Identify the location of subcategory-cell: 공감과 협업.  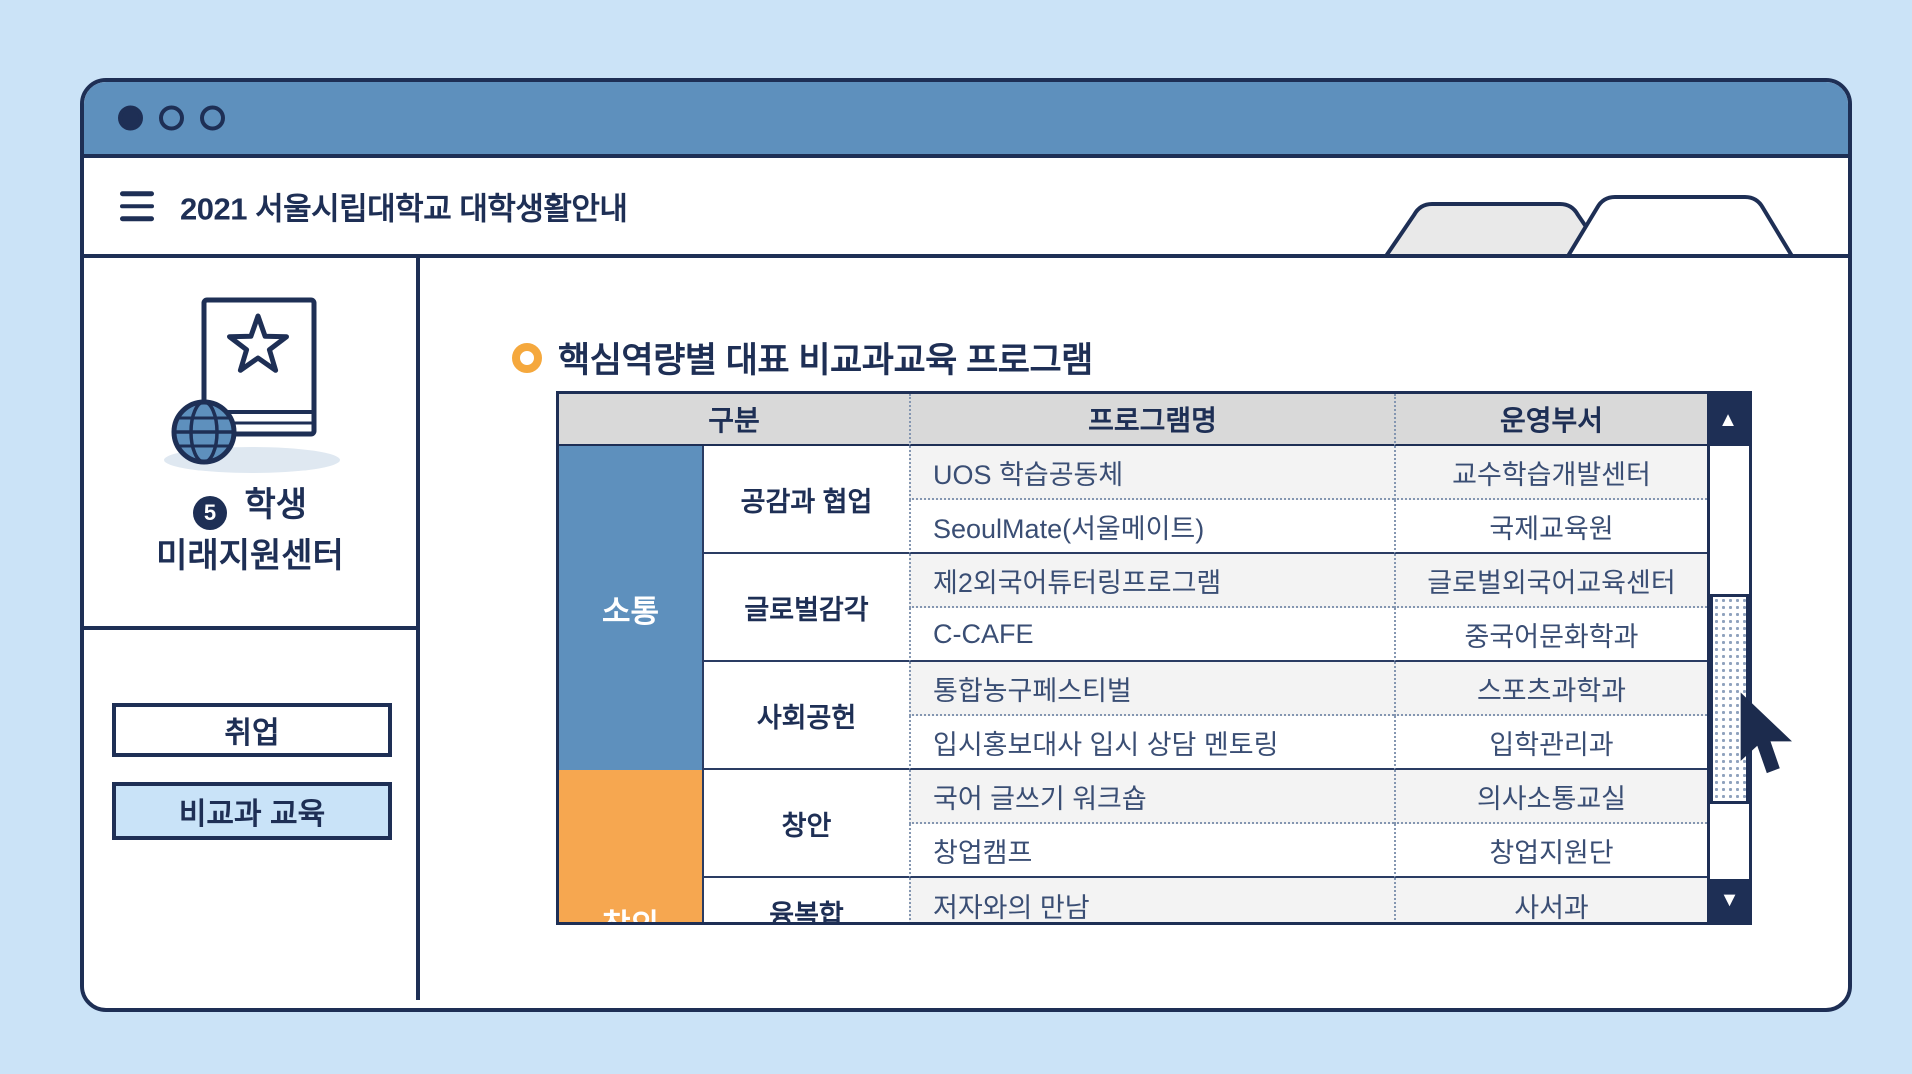
(806, 500).